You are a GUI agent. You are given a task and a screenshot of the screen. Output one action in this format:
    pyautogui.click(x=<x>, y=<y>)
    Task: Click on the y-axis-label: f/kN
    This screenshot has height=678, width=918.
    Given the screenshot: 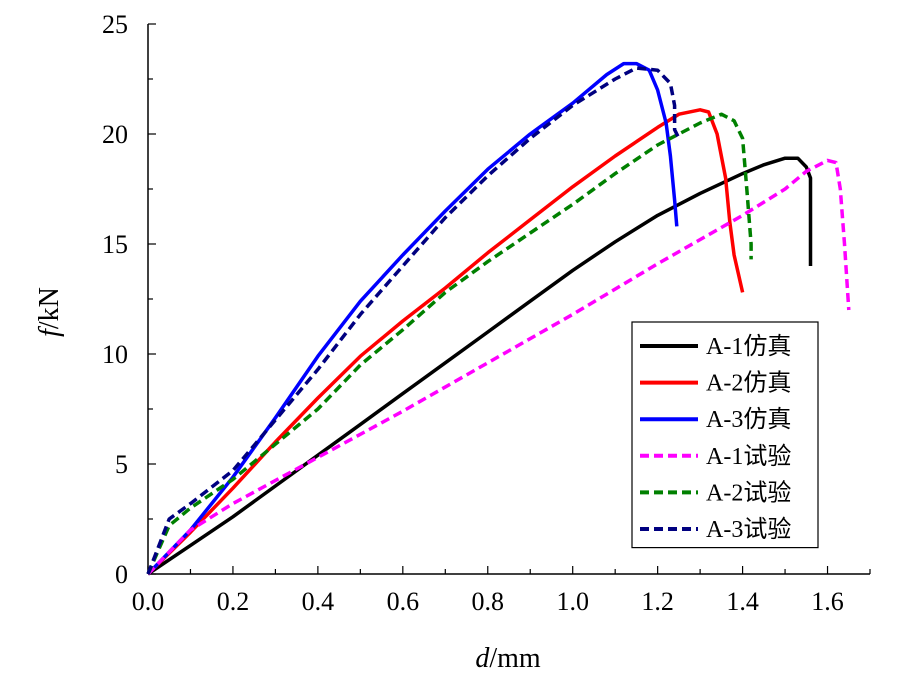 What is the action you would take?
    pyautogui.click(x=49, y=312)
    